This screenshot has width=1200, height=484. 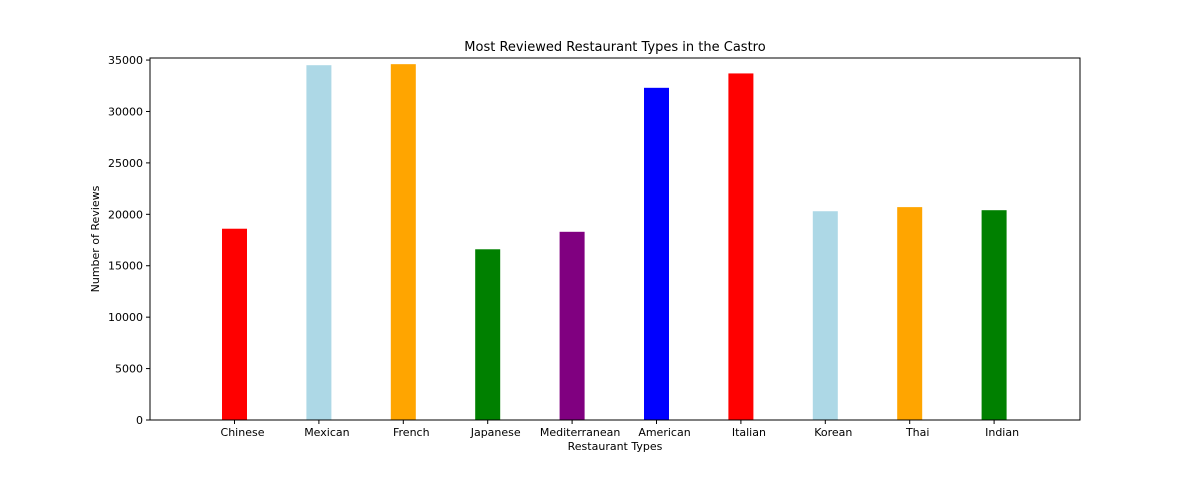 I want to click on bar-italian, so click(x=741, y=247).